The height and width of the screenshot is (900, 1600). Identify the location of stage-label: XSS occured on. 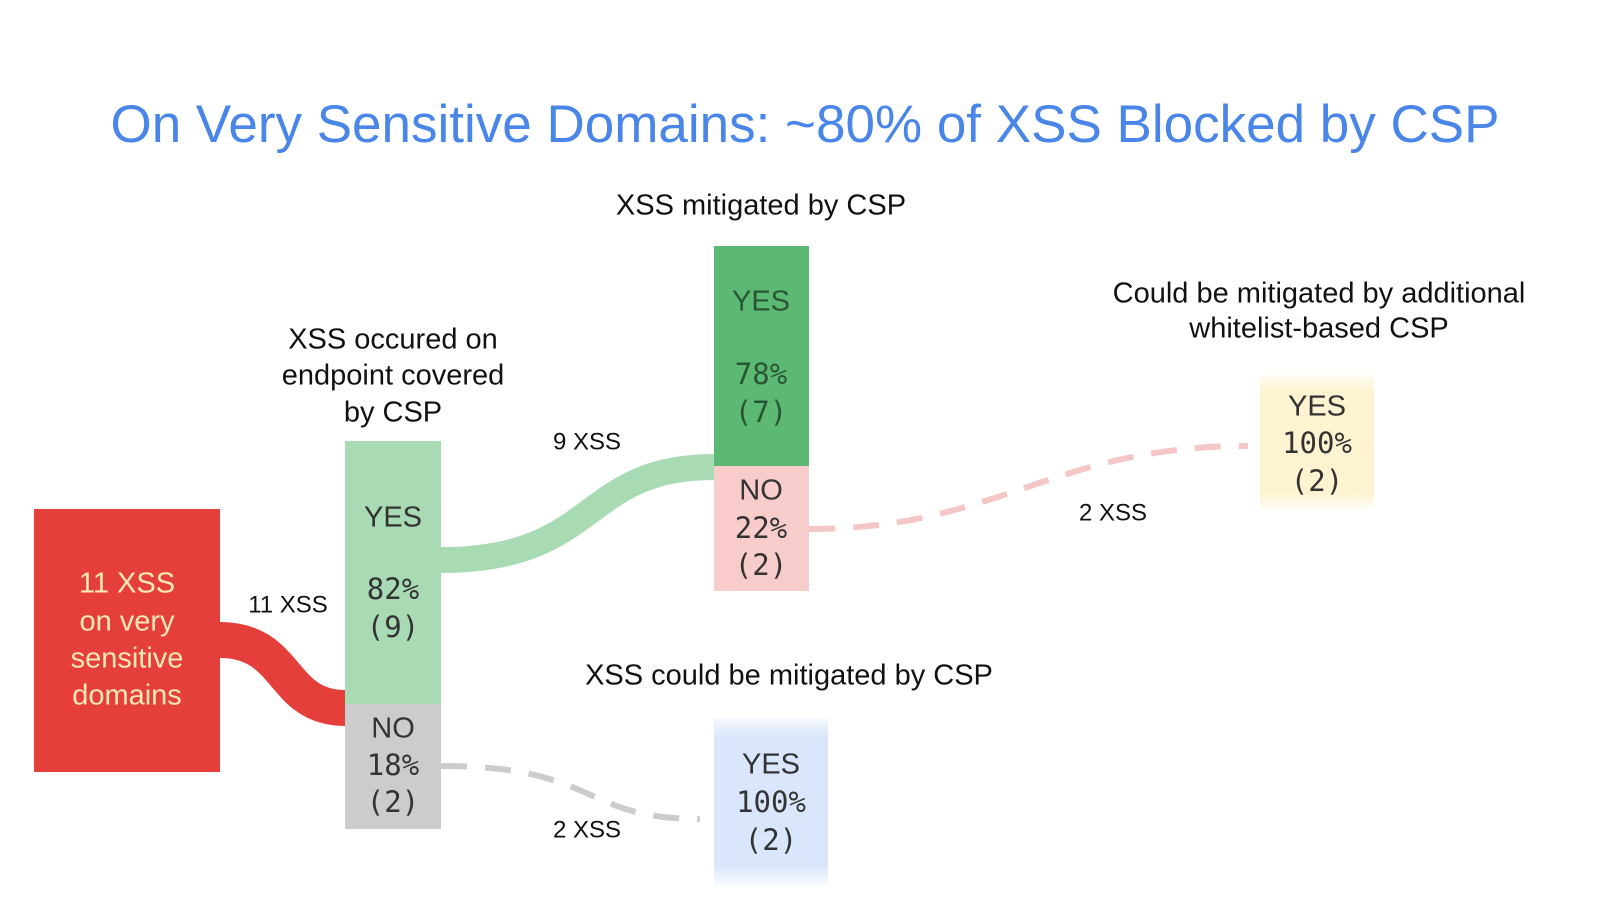
(393, 340).